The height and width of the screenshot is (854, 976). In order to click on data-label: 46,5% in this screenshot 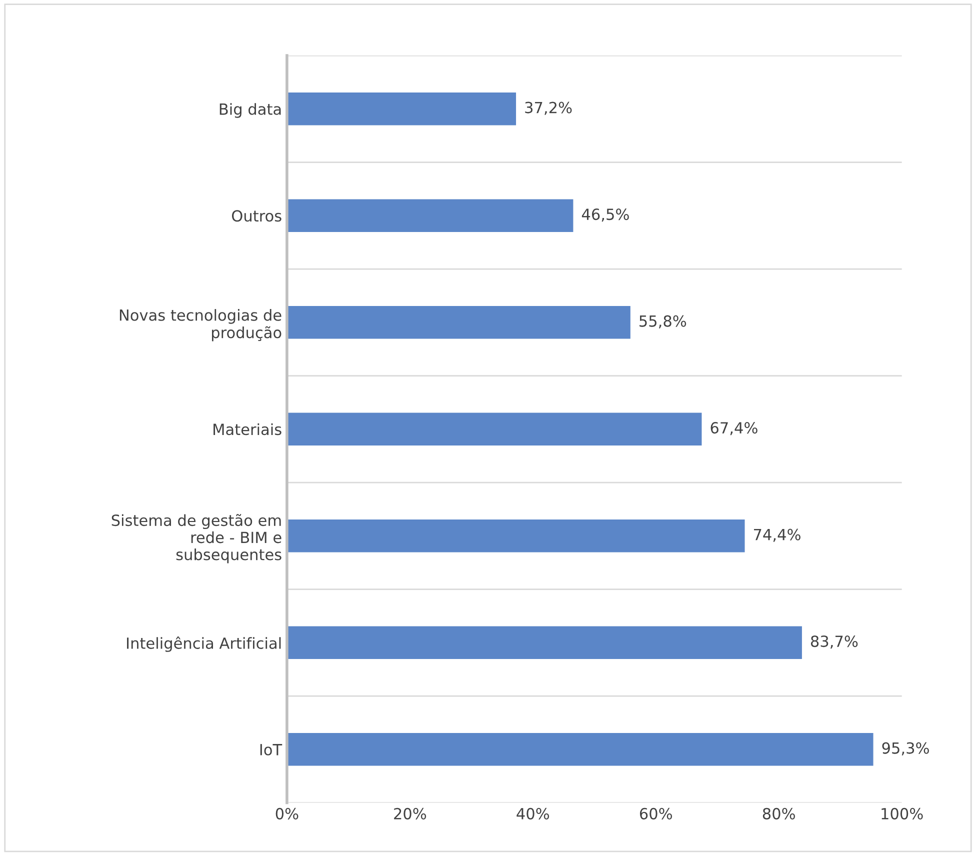, I will do `click(605, 215)`.